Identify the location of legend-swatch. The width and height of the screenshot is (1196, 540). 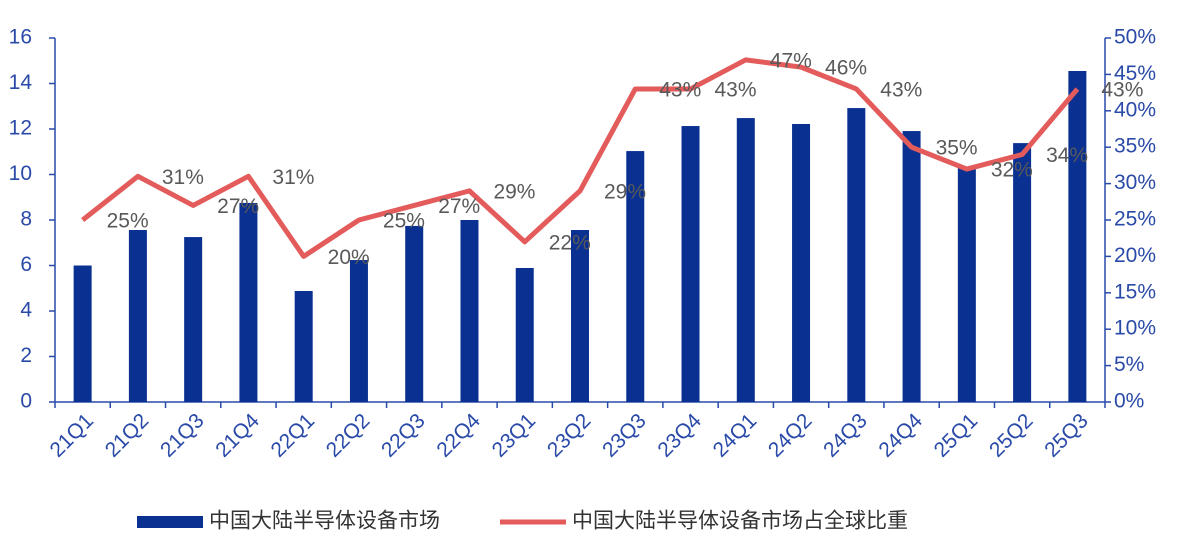
(170, 522).